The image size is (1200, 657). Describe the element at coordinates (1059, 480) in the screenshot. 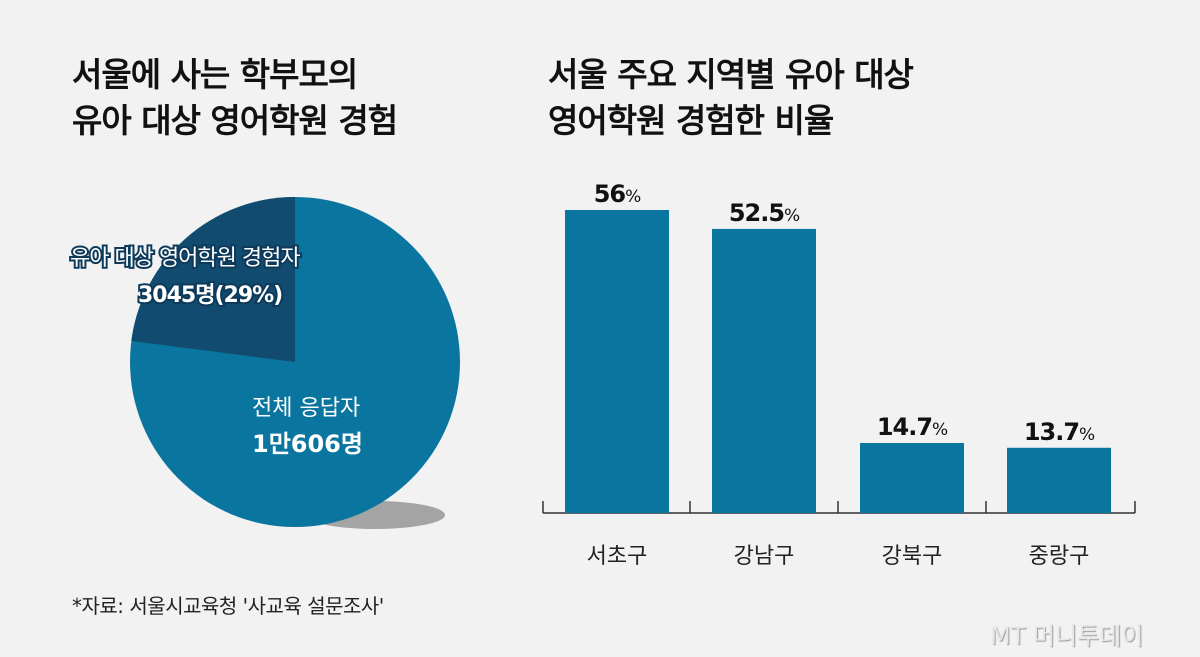

I see `bar-중랑구` at that location.